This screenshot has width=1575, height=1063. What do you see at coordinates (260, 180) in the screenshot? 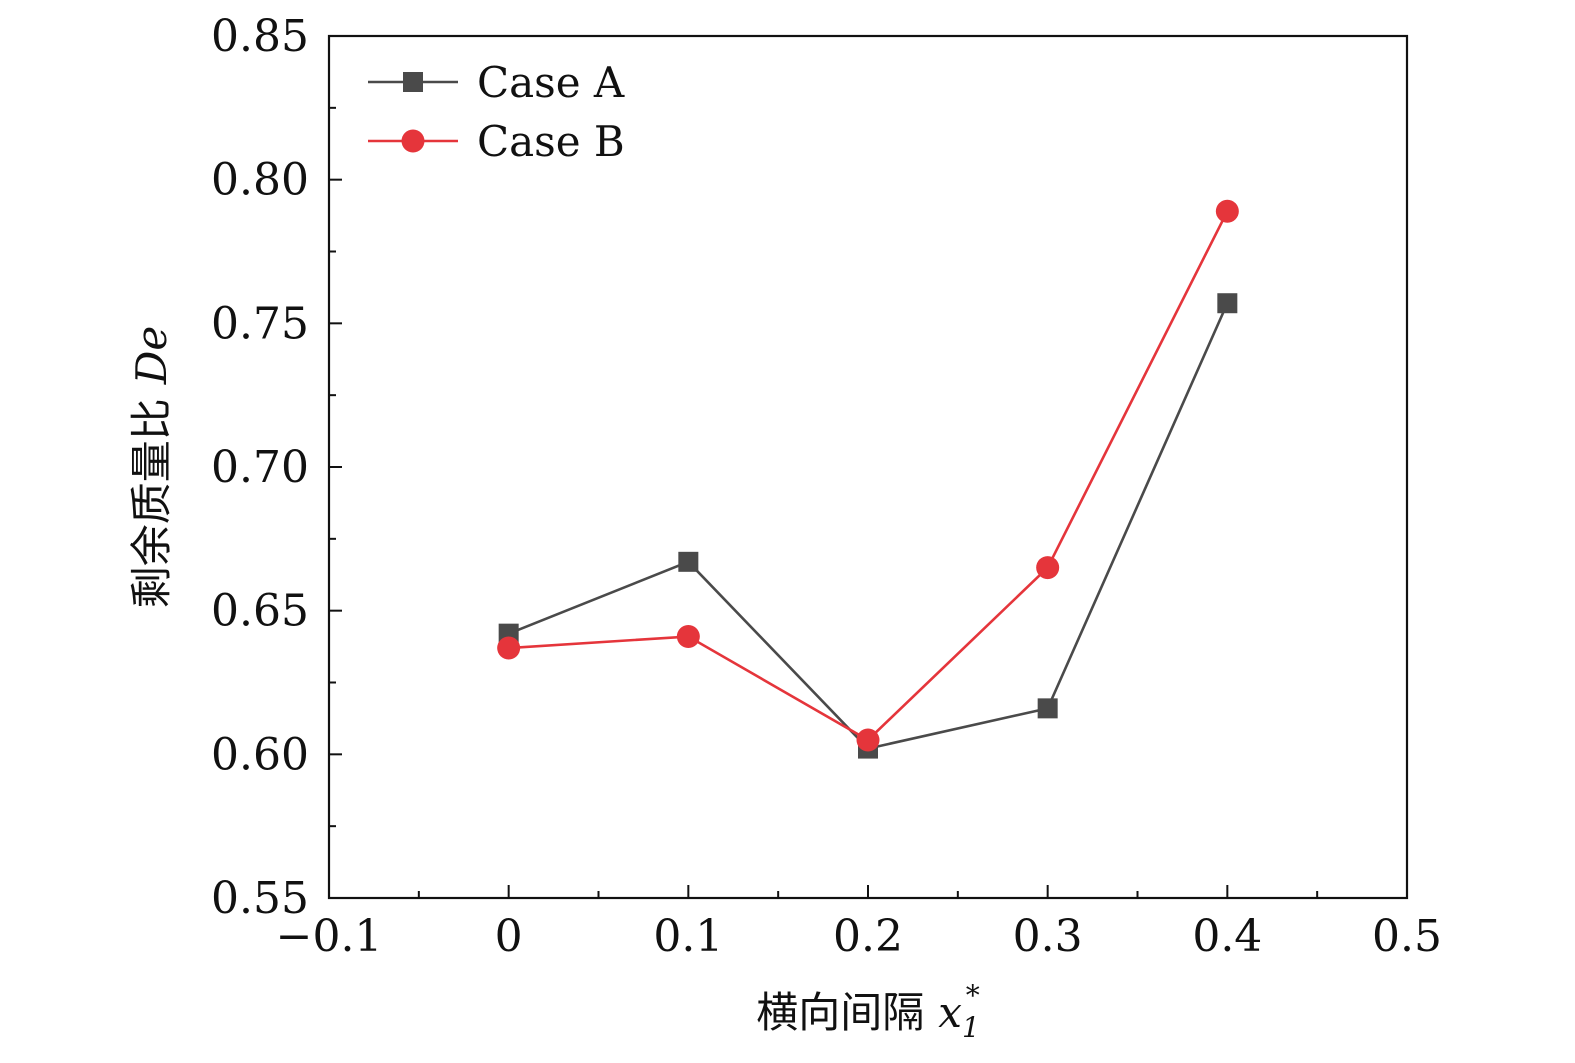
I see `y-tick-label: 0.80` at bounding box center [260, 180].